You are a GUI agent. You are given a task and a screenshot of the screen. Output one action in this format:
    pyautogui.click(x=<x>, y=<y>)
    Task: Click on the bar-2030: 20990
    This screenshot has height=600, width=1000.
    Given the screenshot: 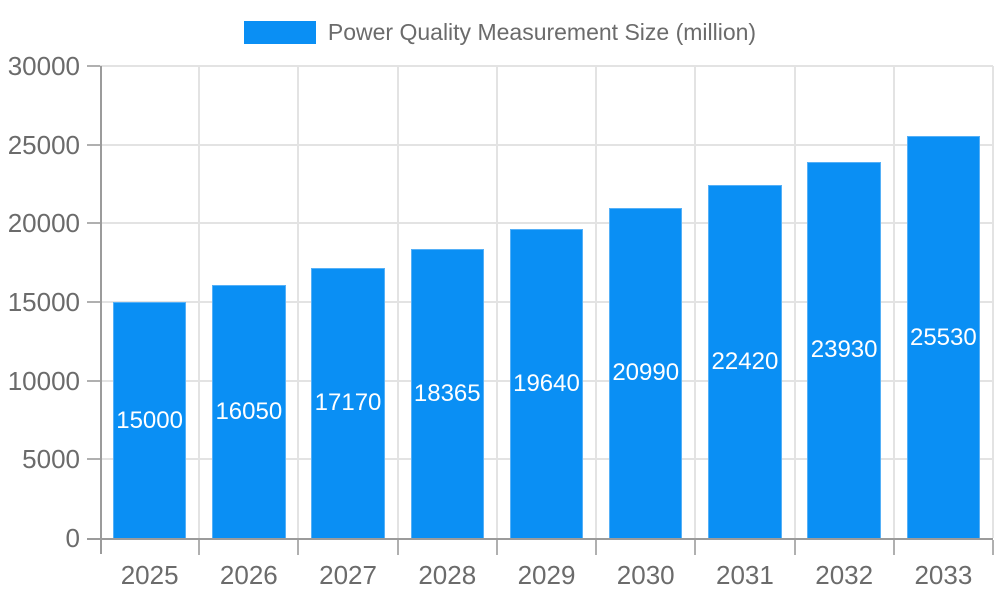 What is the action you would take?
    pyautogui.click(x=646, y=372)
    